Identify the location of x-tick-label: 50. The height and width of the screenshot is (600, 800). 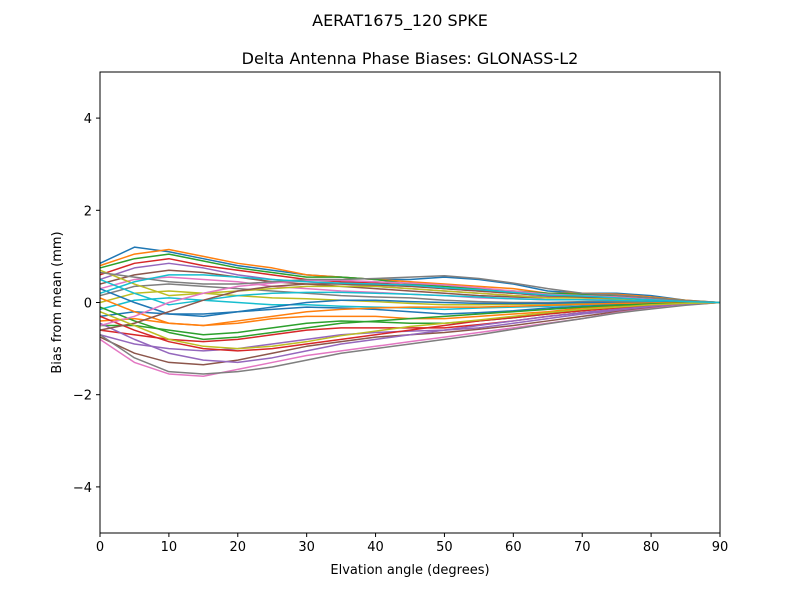
(444, 547).